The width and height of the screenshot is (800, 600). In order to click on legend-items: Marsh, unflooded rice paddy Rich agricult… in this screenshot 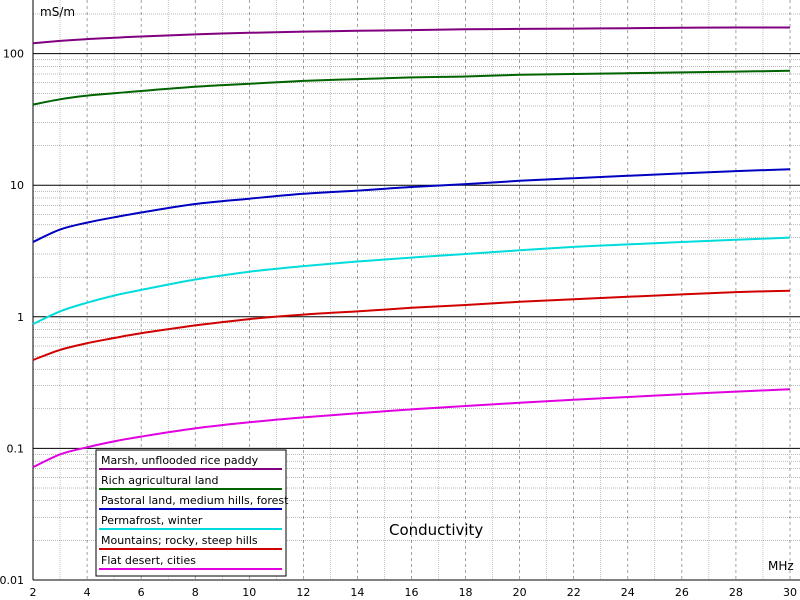, I will do `click(194, 512)`.